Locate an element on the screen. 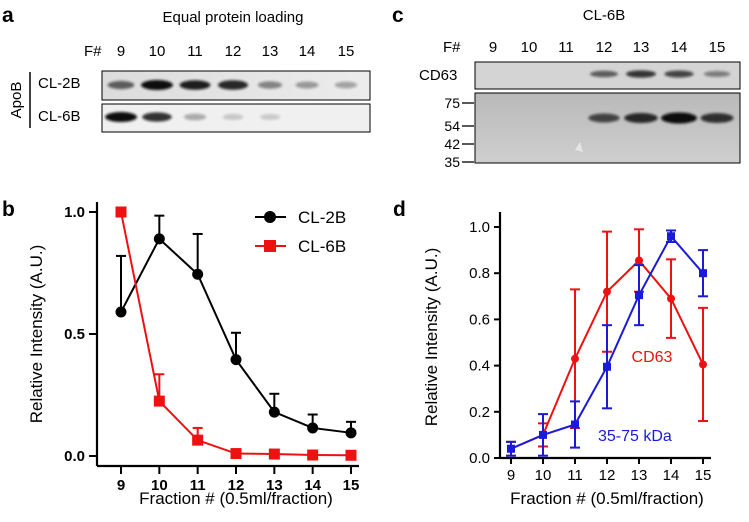 This screenshot has height=522, width=749. mw-label-54: 54 is located at coordinates (452, 126).